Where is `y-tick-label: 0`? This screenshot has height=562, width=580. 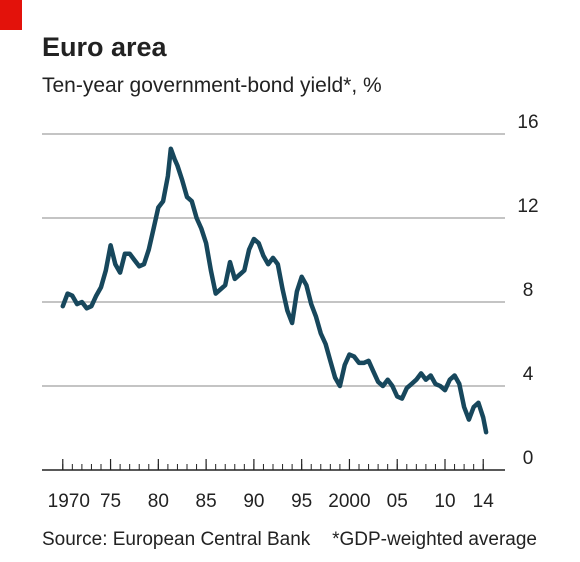 y-tick-label: 0 is located at coordinates (528, 458).